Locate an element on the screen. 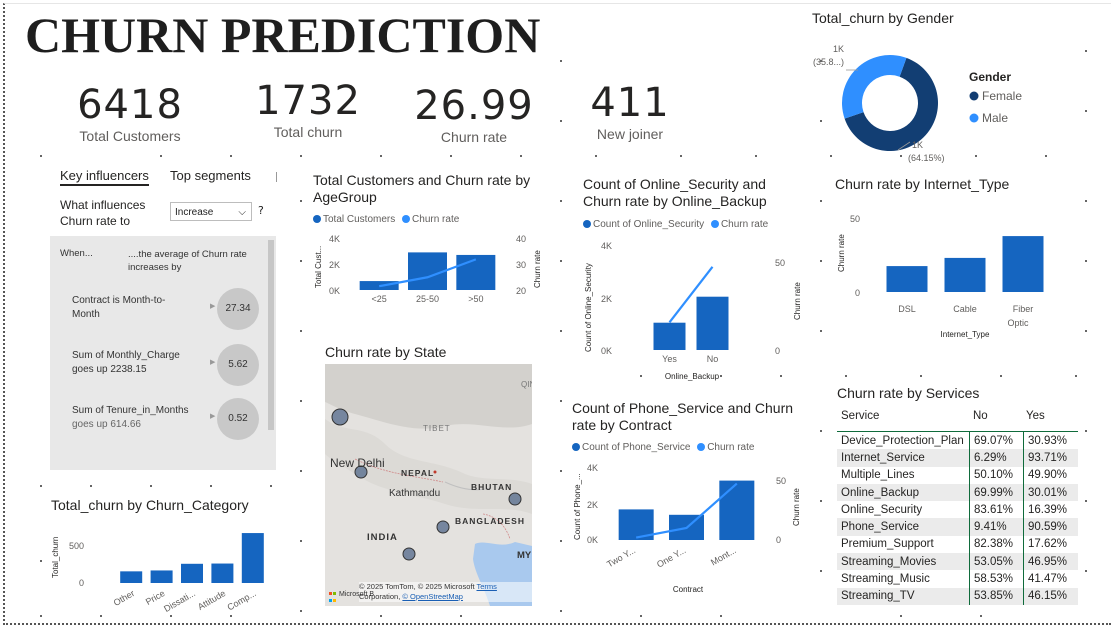 Image resolution: width=1116 pixels, height=631 pixels. legend-label: Total Customers is located at coordinates (359, 219).